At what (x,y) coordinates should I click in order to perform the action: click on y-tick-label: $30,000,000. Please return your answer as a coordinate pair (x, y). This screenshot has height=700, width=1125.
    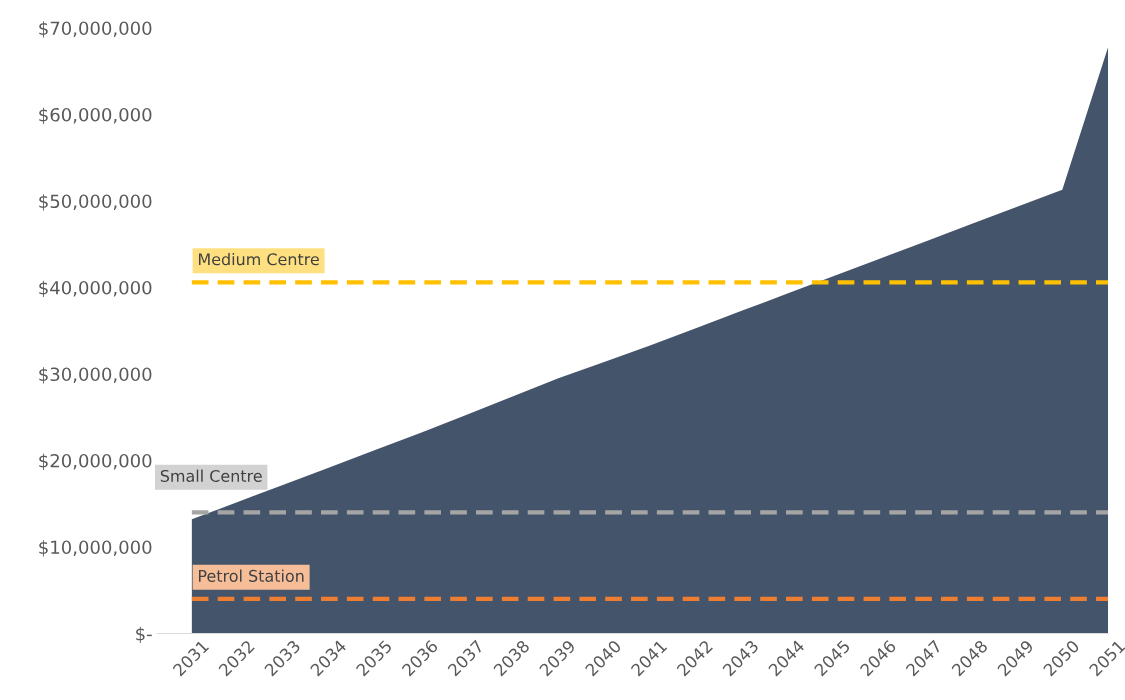
    Looking at the image, I should click on (95, 375).